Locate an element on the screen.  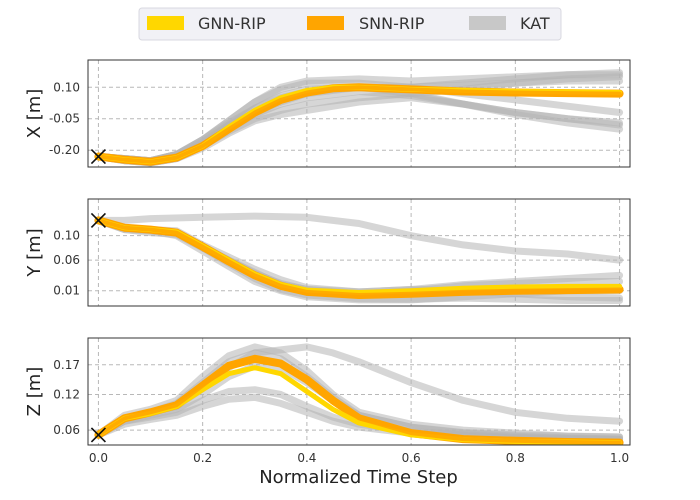
x-tick-label: 0.4 is located at coordinates (306, 458).